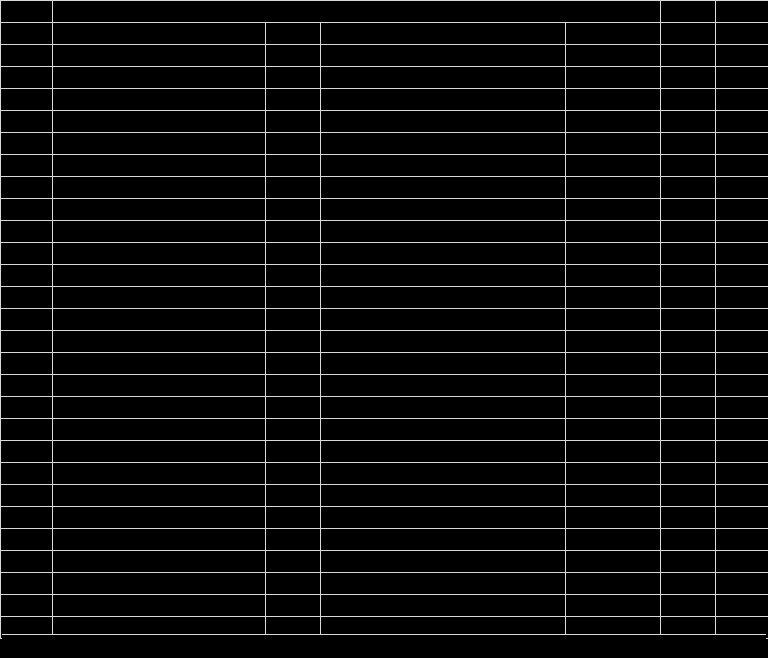  What do you see at coordinates (384, 363) in the screenshot?
I see `table-row: M U.off. 50 Direktør Bærum` at bounding box center [384, 363].